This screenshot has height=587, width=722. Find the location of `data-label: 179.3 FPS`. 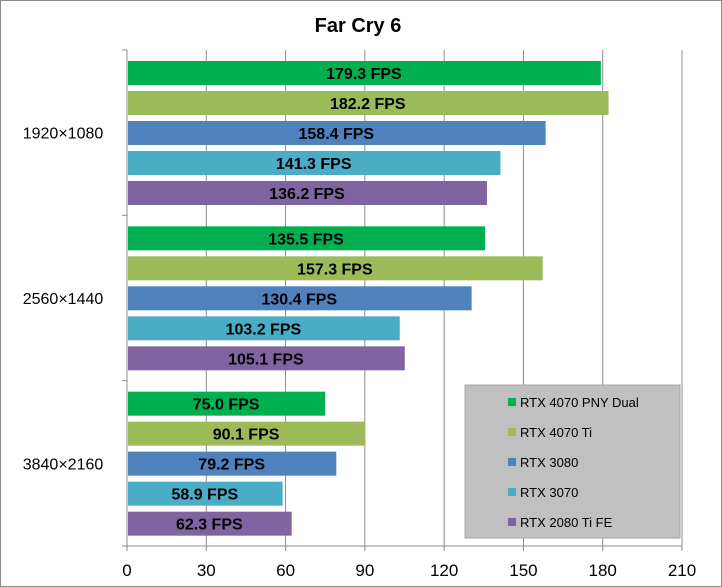

data-label: 179.3 FPS is located at coordinates (364, 74).